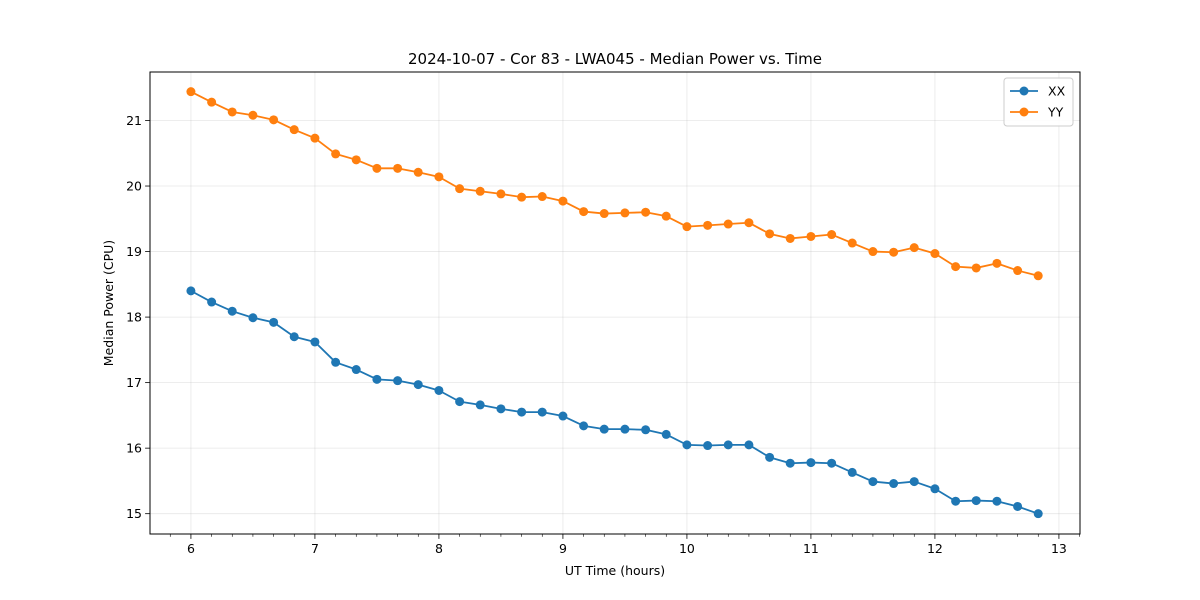 Image resolution: width=1200 pixels, height=600 pixels. What do you see at coordinates (687, 548) in the screenshot?
I see `x-tick-label: 10` at bounding box center [687, 548].